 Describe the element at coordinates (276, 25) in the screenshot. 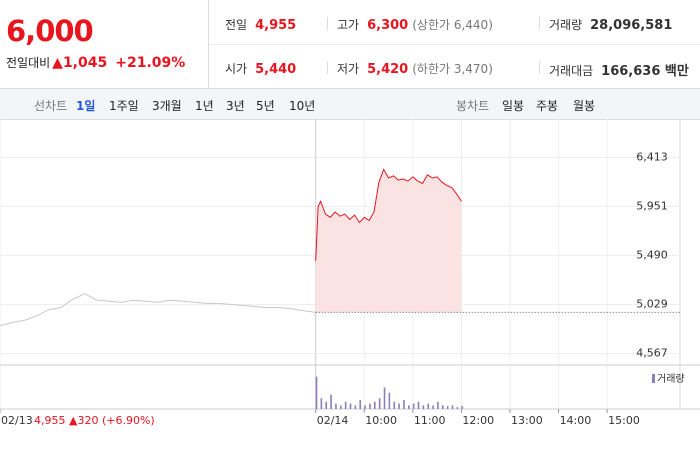

I see `stat-value: 4,955` at that location.